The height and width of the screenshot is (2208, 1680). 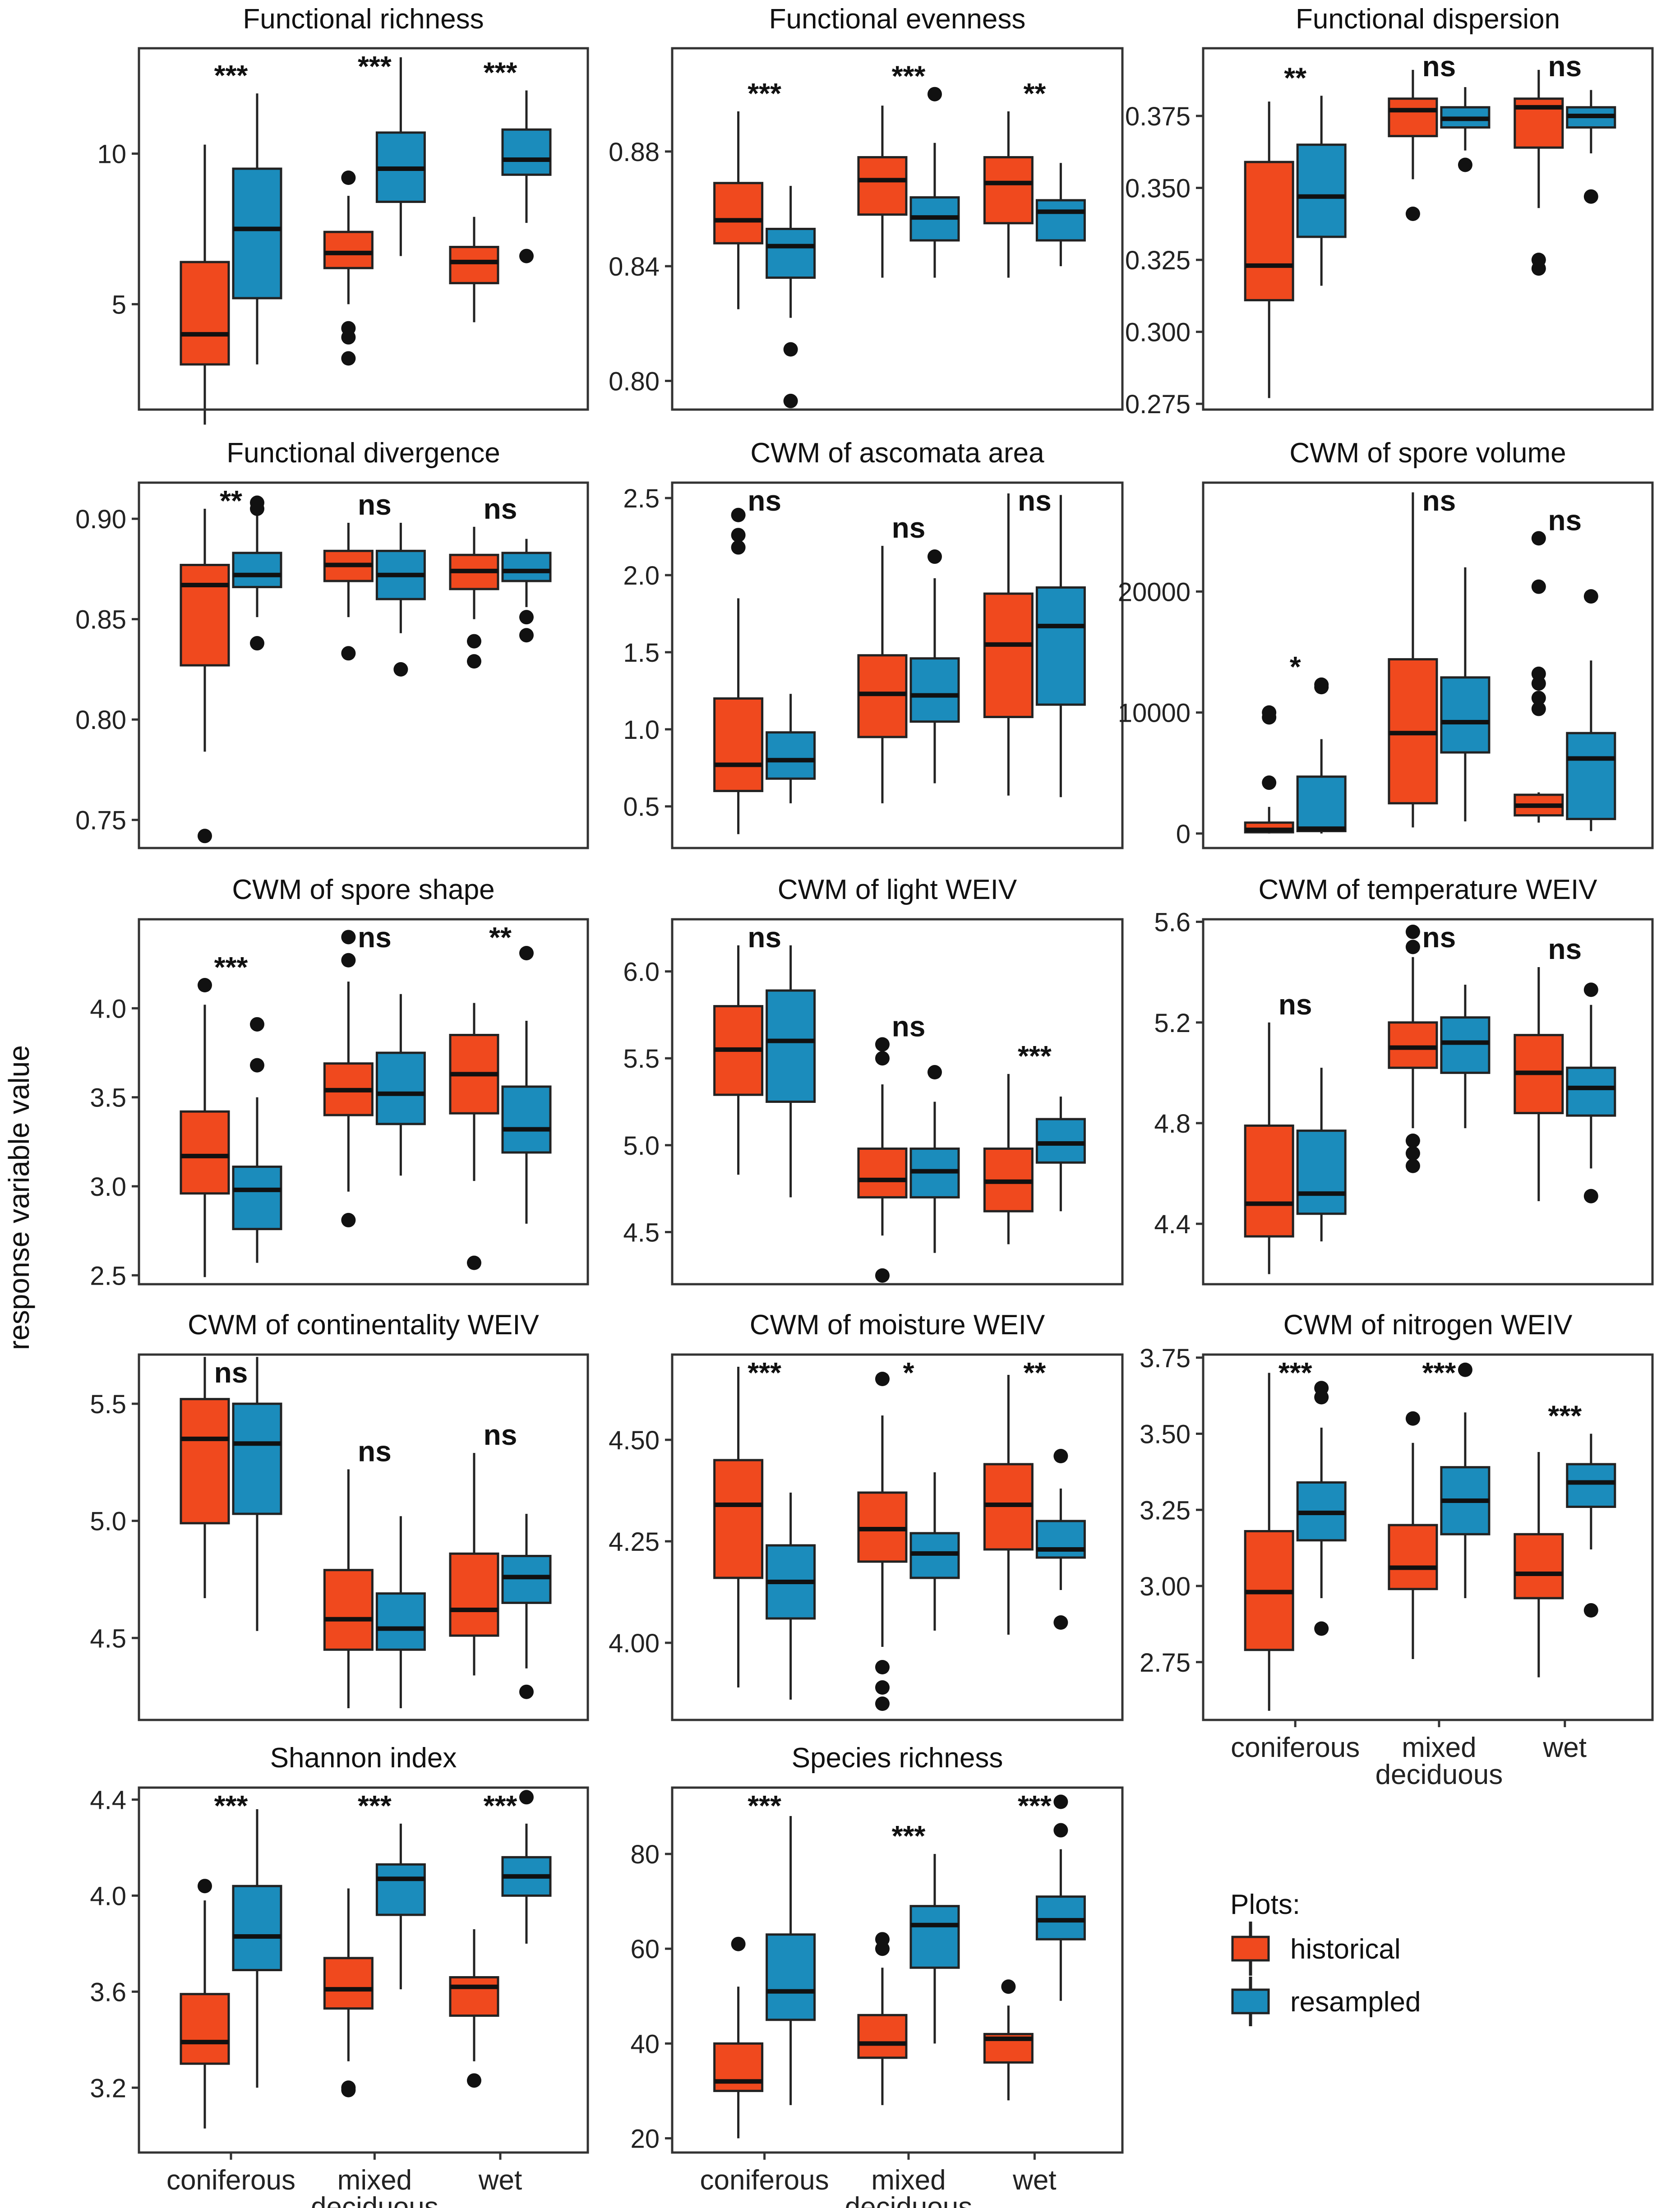 What do you see at coordinates (1326, 2002) in the screenshot?
I see `legend-item-resampled: resampled` at bounding box center [1326, 2002].